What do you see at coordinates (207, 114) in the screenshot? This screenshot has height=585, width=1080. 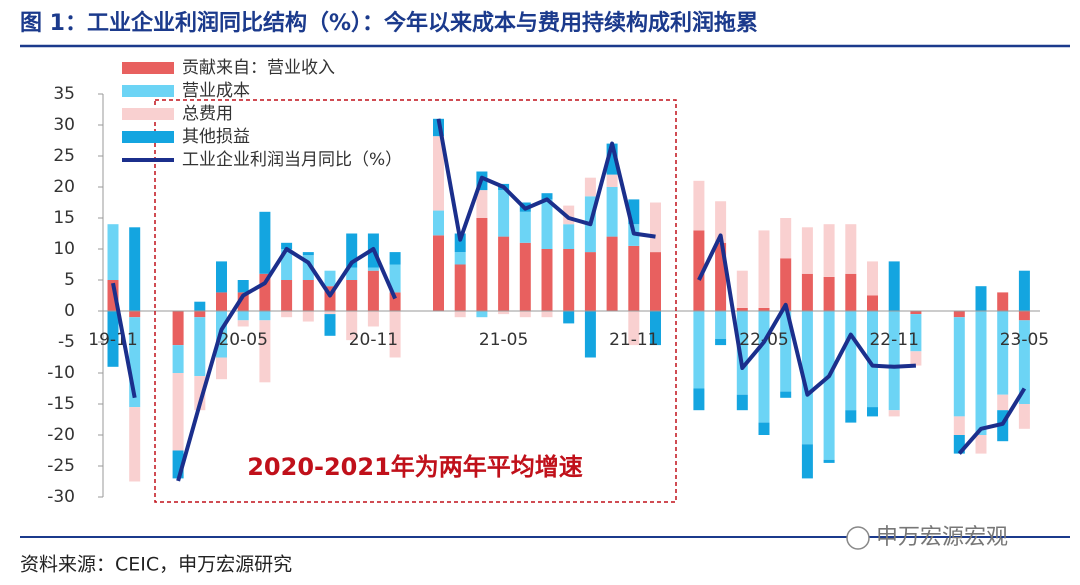 I see `legend-label: 总费用` at bounding box center [207, 114].